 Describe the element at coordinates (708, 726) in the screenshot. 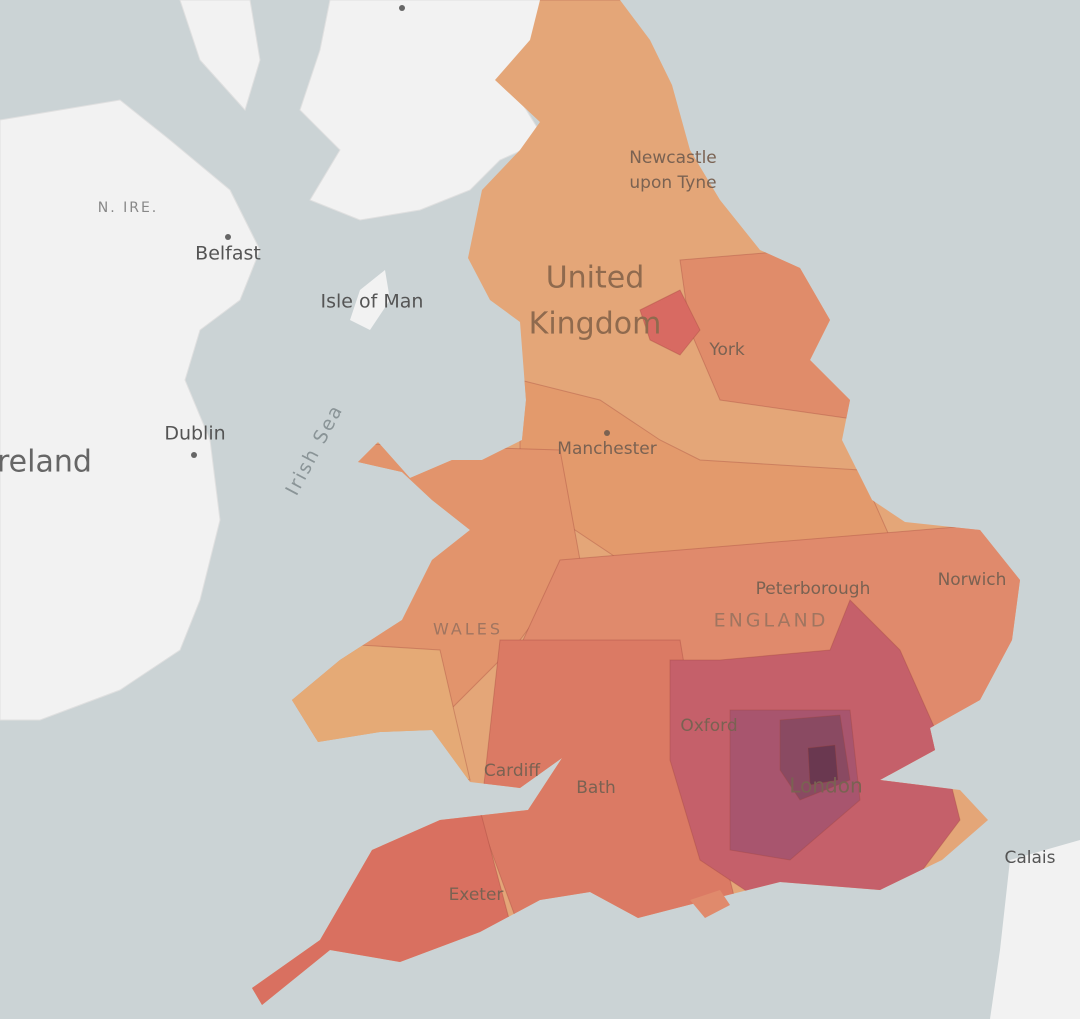

I see `city-label: Oxford` at that location.